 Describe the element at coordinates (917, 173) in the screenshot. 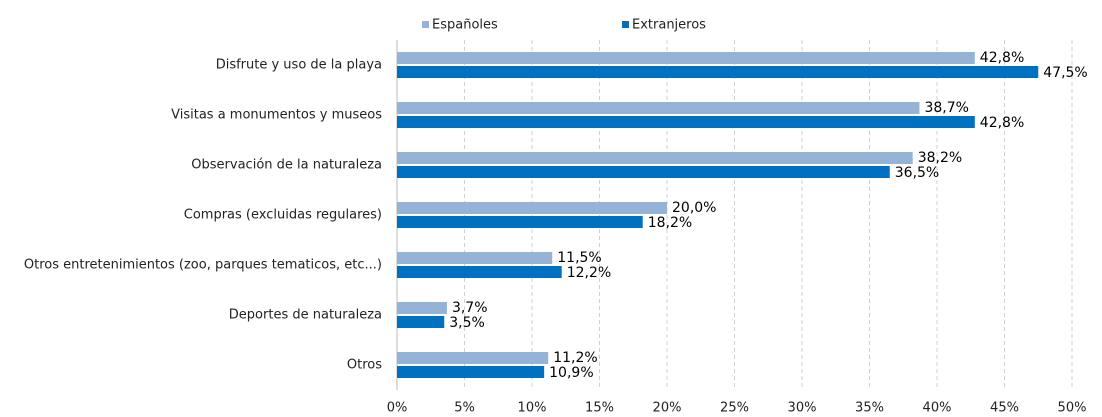

I see `value-label: 36,5%` at that location.